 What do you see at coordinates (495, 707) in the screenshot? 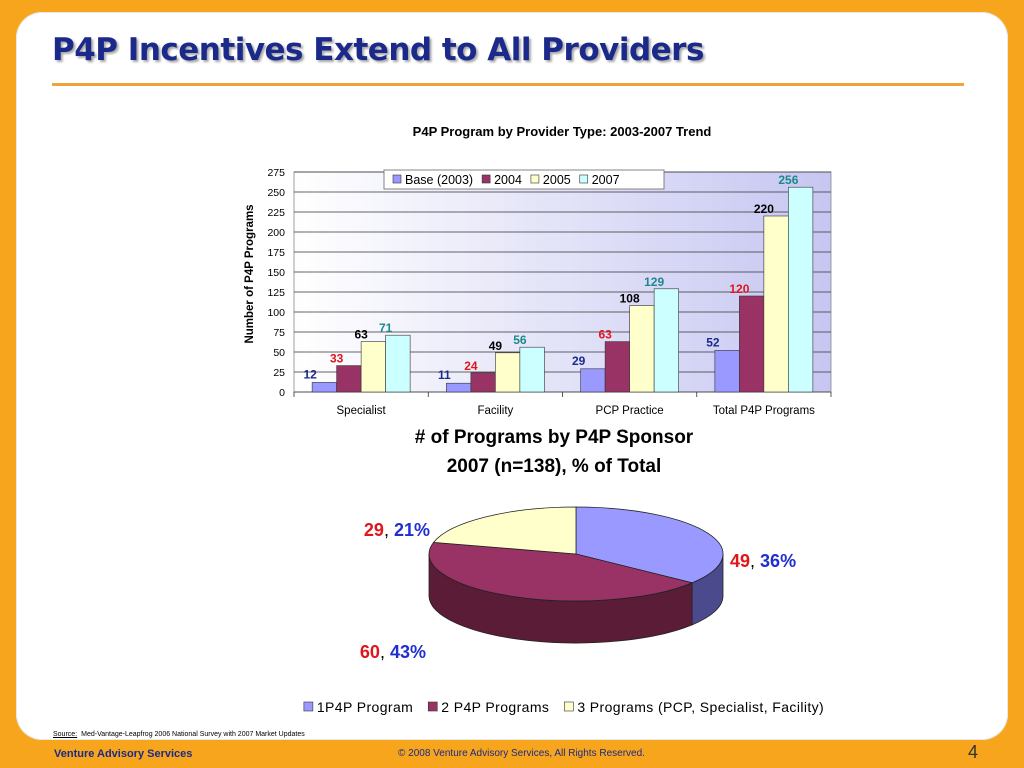
I see `legend-label: 2 P4P Programs` at bounding box center [495, 707].